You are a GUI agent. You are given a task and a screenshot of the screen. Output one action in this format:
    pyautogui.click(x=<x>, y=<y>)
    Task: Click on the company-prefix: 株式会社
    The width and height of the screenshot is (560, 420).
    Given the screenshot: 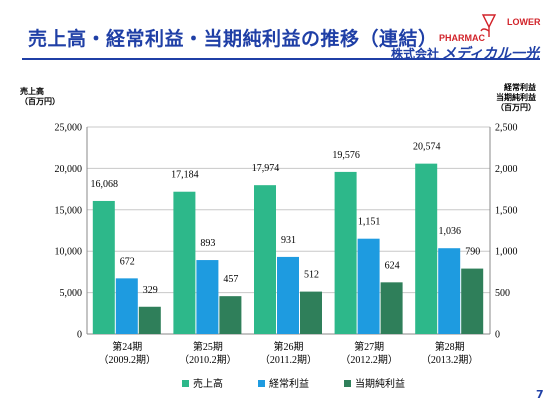 What is the action you would take?
    pyautogui.click(x=415, y=54)
    